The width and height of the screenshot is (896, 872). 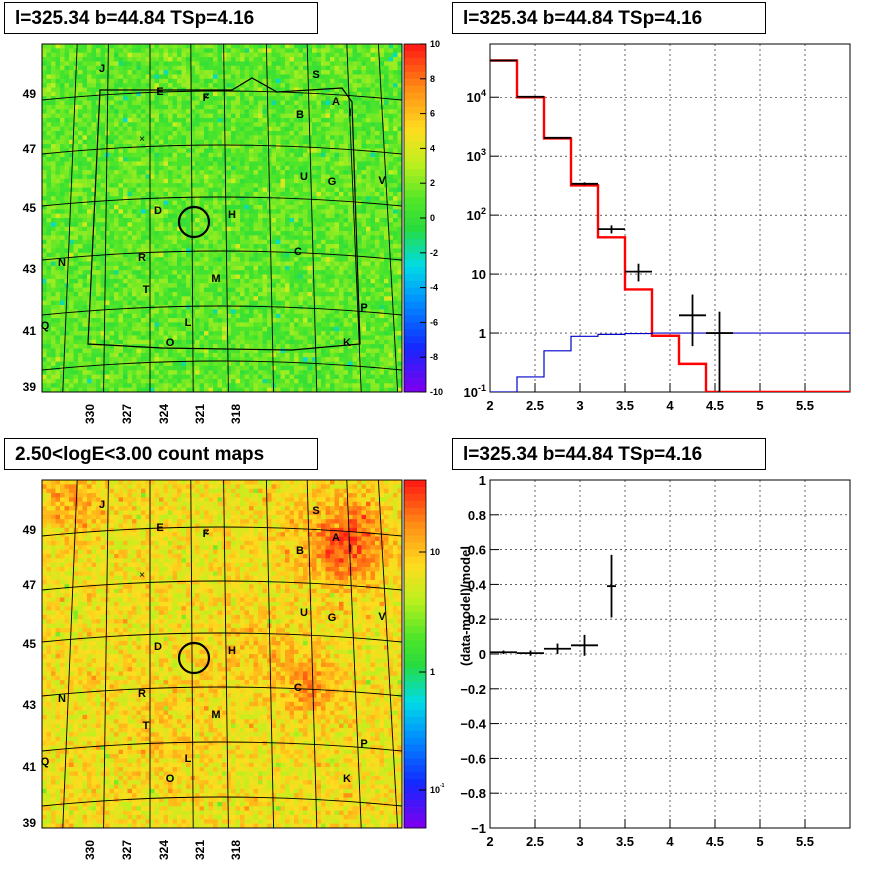 What do you see at coordinates (432, 183) in the screenshot?
I see `colorbar-tick-label: 2` at bounding box center [432, 183].